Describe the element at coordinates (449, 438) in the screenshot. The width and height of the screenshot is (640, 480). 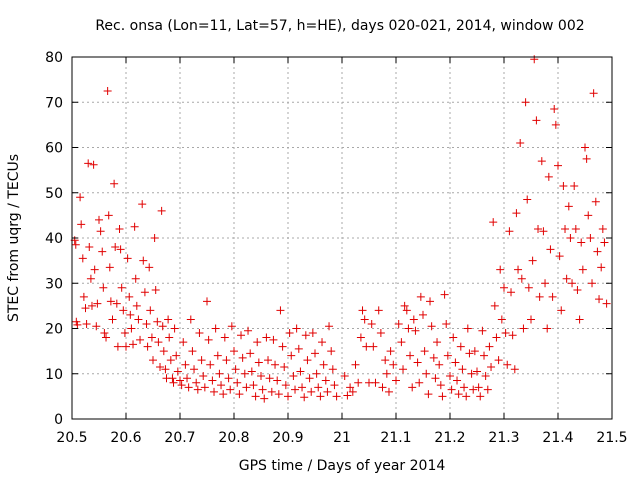
I see `x-tick-label: 21.2` at that location.